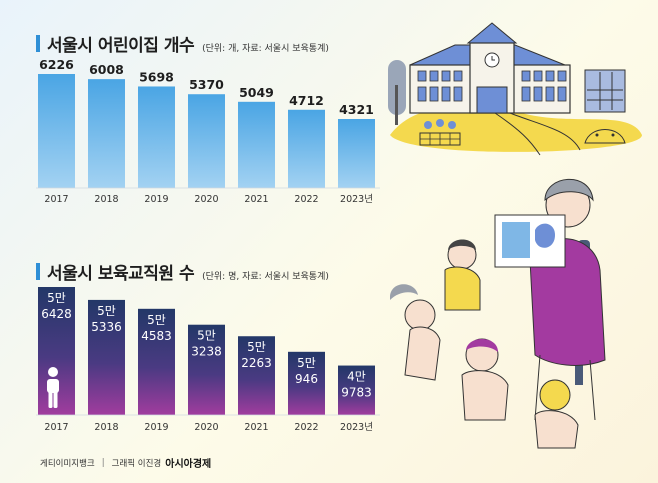  Describe the element at coordinates (515, 89) in the screenshot. I see `school-building-illustration` at that location.